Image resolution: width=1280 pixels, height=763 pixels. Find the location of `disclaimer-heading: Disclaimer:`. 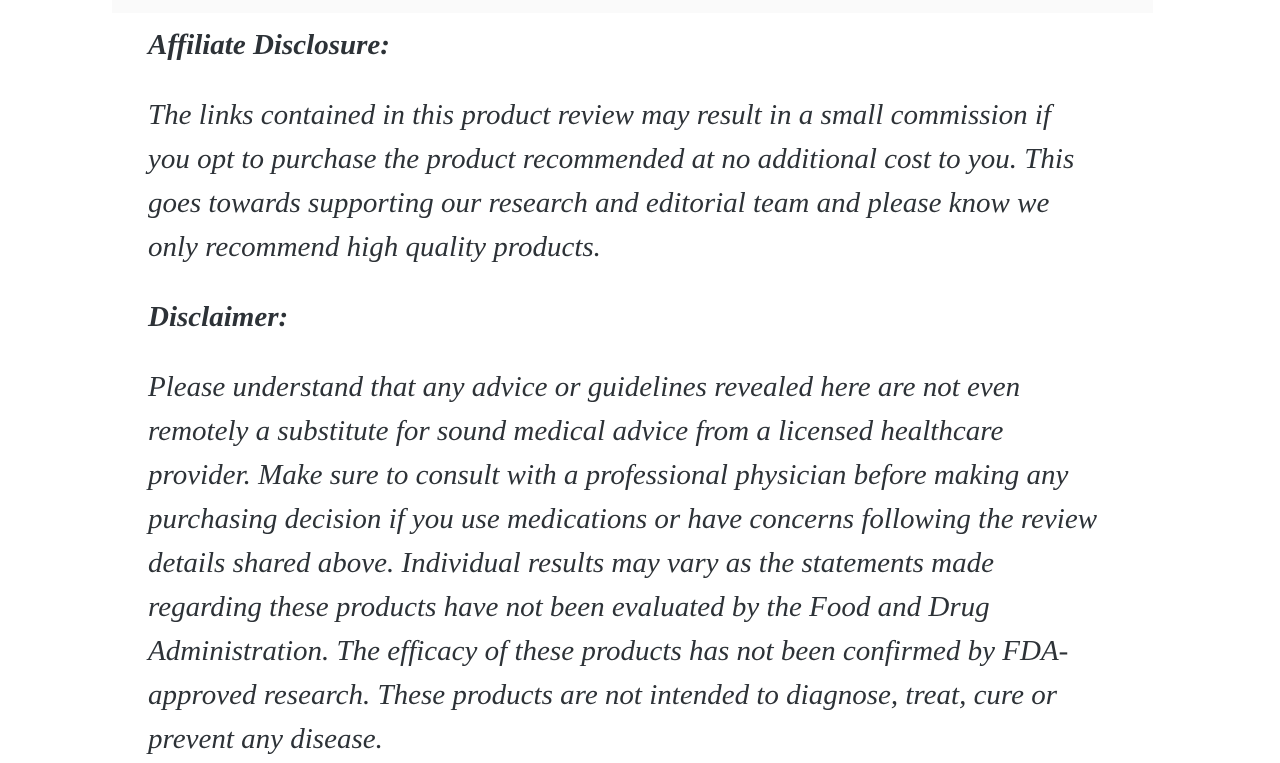

disclaimer-heading: Disclaimer: is located at coordinates (218, 317).